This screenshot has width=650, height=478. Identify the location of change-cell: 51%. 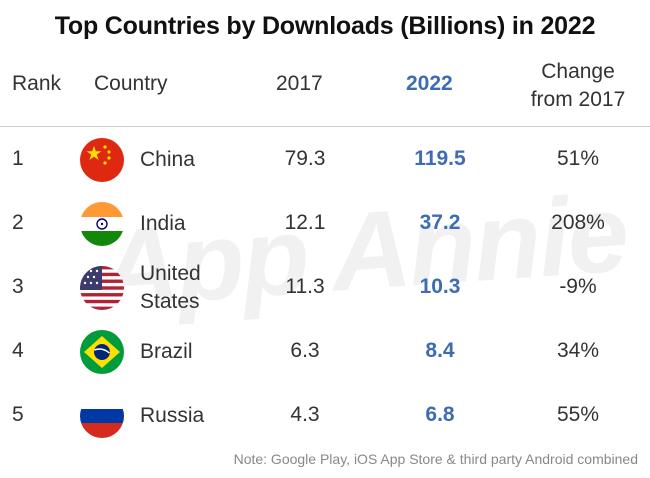
(578, 158).